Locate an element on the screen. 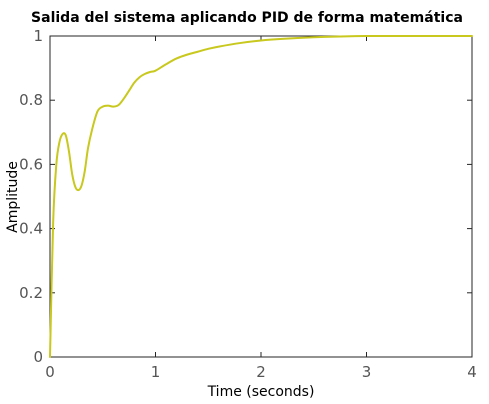 This screenshot has width=489, height=404. y-tick-label: 0 is located at coordinates (38, 357).